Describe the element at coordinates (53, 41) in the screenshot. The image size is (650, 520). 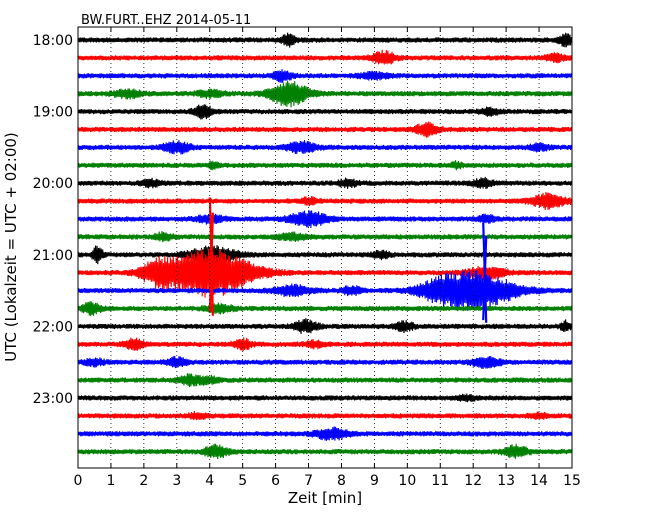
I see `y-tick-label-1800: 18:00` at that location.